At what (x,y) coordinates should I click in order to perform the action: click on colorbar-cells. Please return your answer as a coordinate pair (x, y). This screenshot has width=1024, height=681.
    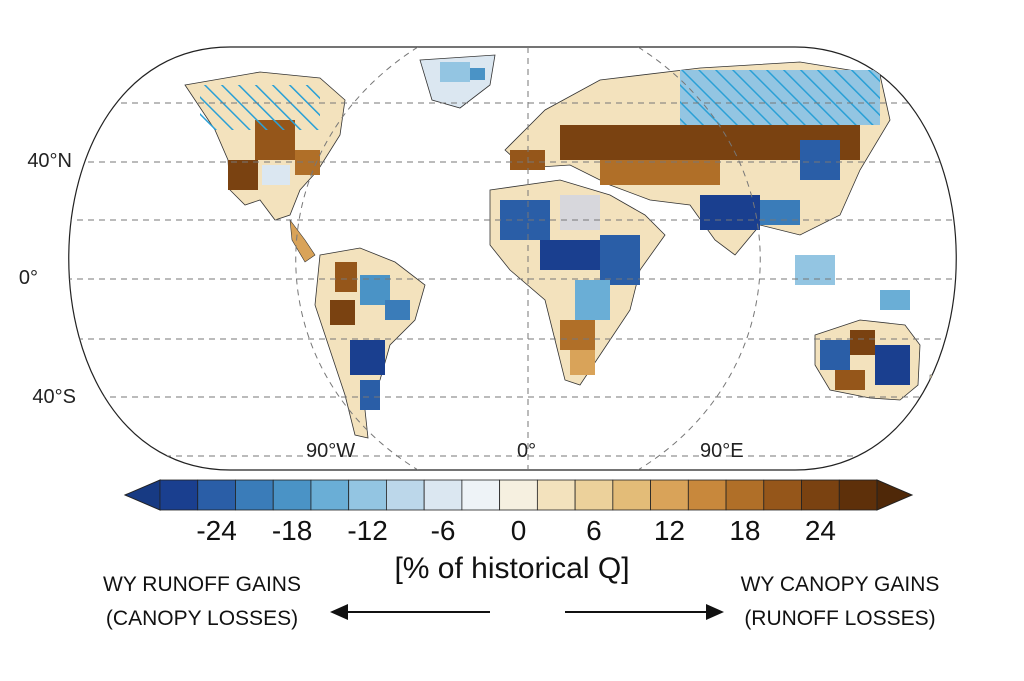
    Looking at the image, I should click on (518, 495).